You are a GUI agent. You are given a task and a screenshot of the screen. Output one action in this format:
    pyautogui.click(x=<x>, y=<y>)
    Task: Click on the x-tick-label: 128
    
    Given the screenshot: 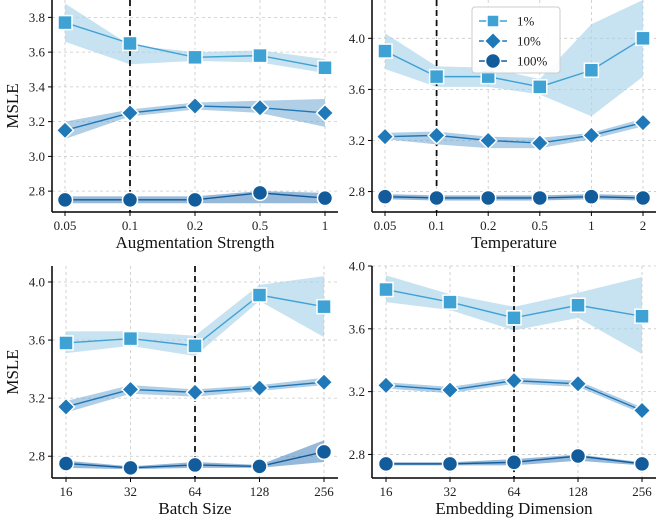 What is the action you would take?
    pyautogui.click(x=578, y=491)
    